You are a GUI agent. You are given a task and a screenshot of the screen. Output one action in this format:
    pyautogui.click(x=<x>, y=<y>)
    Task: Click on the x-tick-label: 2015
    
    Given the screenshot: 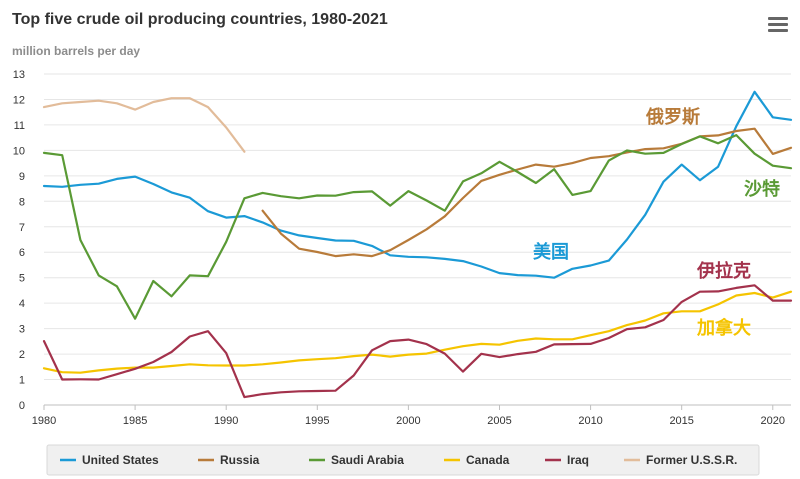 What is the action you would take?
    pyautogui.click(x=681, y=421)
    